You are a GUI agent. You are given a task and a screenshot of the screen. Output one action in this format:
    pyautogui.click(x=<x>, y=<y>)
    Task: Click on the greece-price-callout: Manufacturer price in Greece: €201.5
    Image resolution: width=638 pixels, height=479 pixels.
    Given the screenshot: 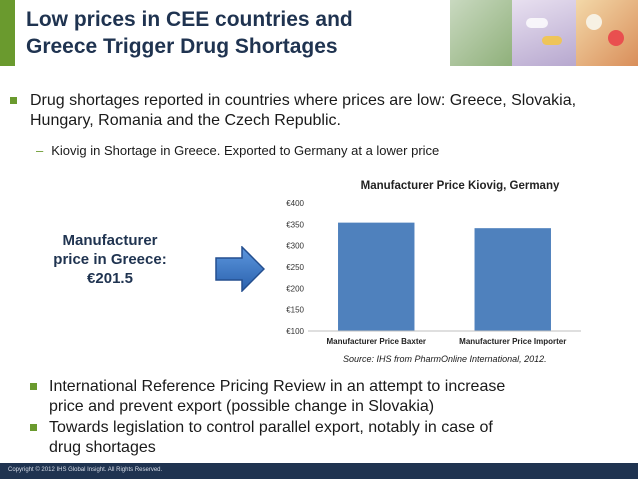 What is the action you would take?
    pyautogui.click(x=110, y=259)
    